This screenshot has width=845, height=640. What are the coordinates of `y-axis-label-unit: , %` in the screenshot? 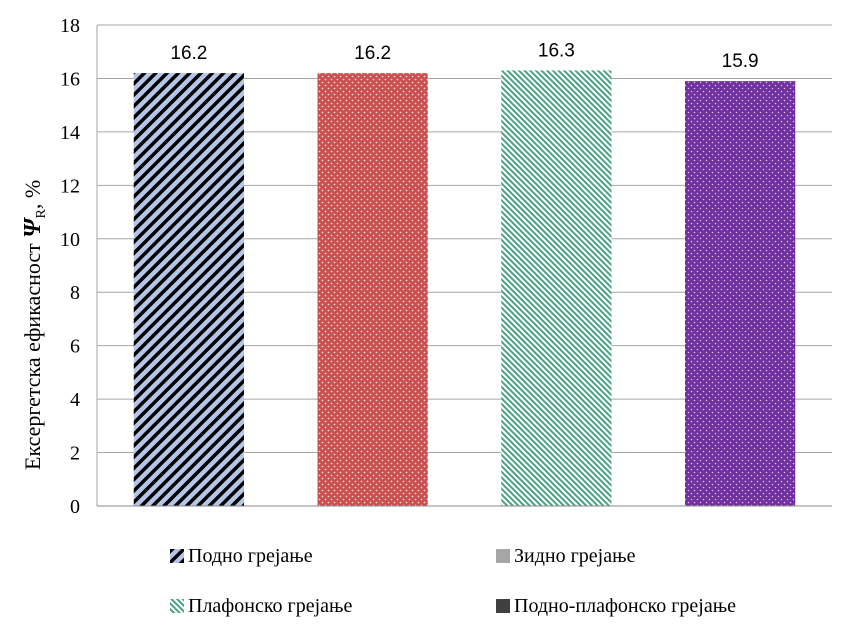 It's located at (32, 194).